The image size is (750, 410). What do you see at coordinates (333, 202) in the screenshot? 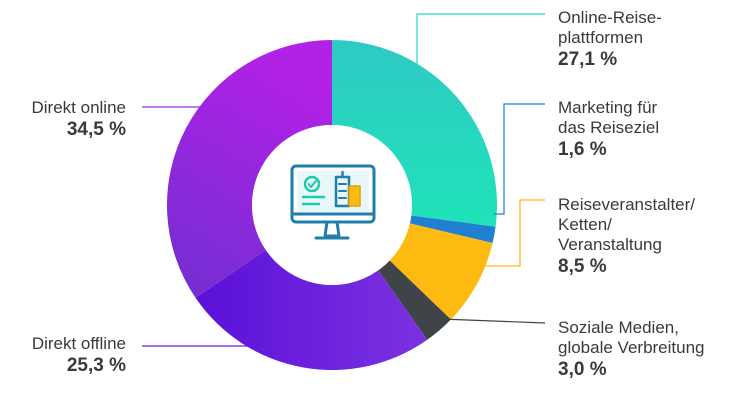
I see `computer-monitor-buildings-icon` at bounding box center [333, 202].